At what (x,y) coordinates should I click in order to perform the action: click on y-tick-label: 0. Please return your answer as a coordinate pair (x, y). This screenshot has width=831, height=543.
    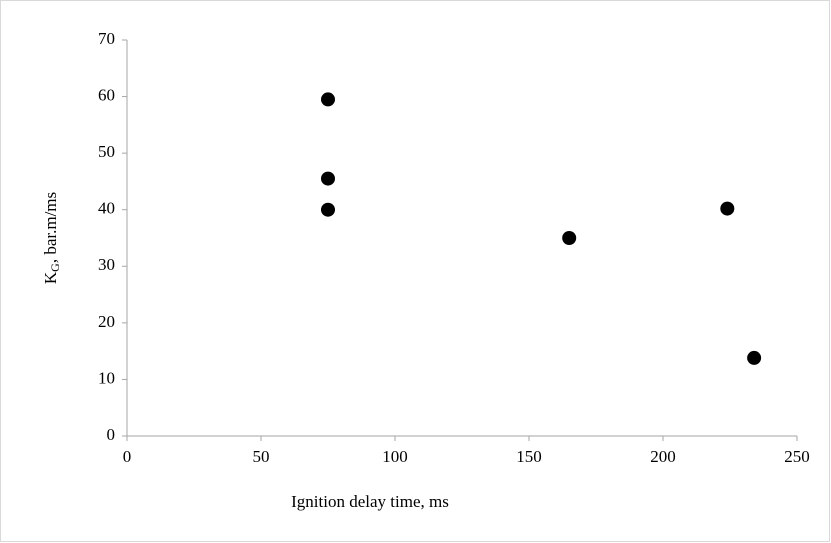
    Looking at the image, I should click on (111, 434).